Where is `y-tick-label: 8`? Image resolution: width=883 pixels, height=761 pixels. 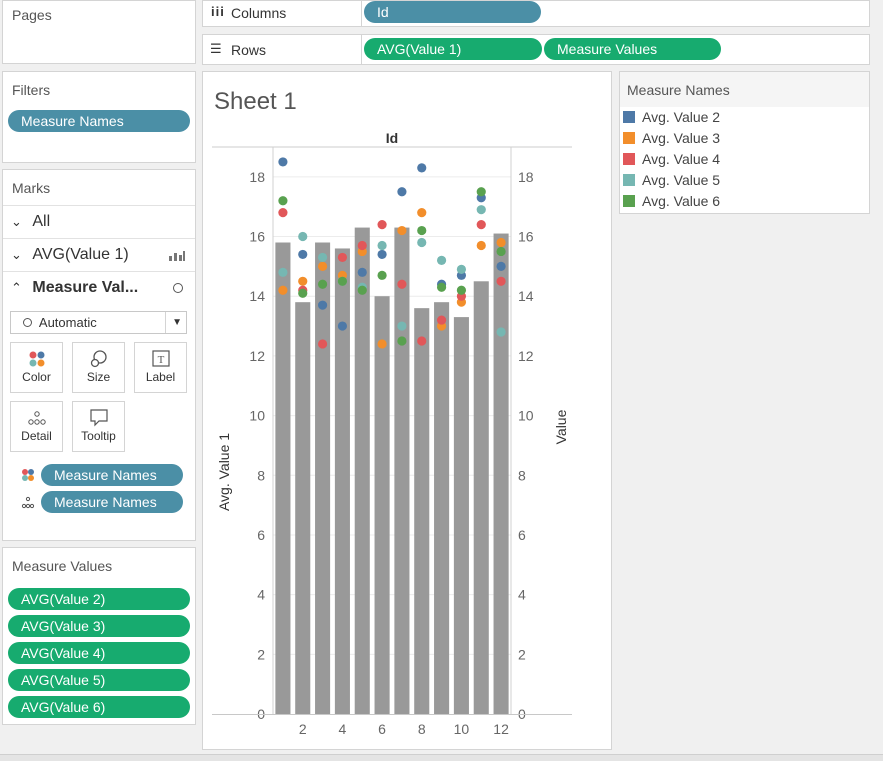 y-tick-label: 8 is located at coordinates (261, 475).